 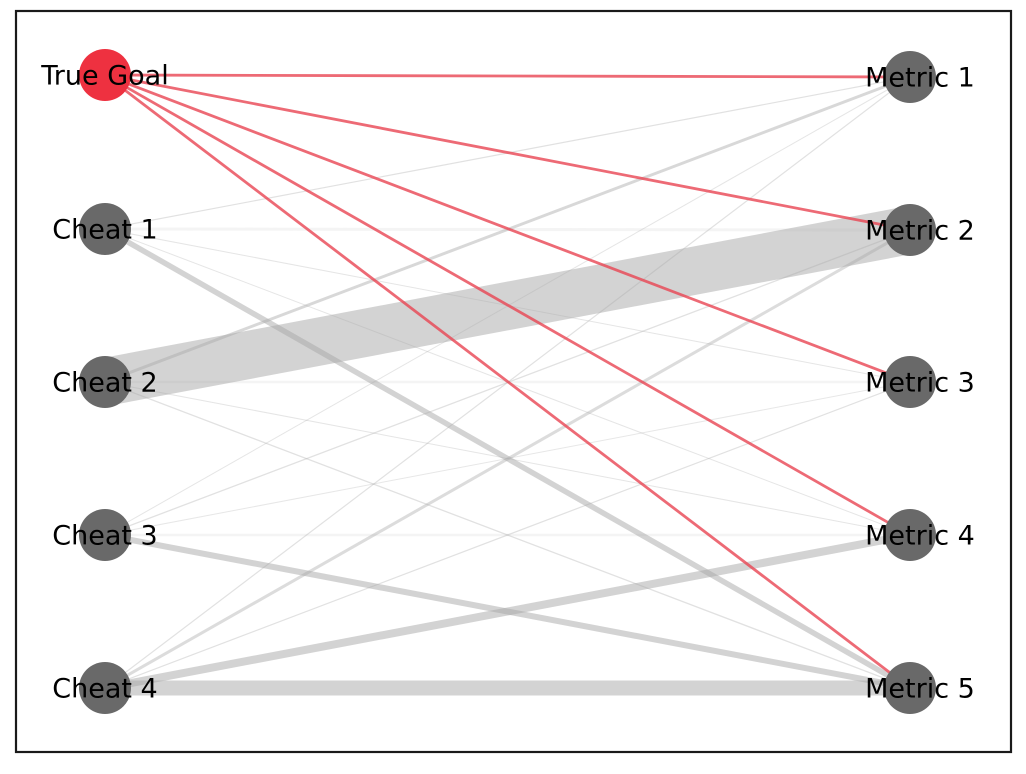 What do you see at coordinates (507, 76) in the screenshot?
I see `edge-tg-m1` at bounding box center [507, 76].